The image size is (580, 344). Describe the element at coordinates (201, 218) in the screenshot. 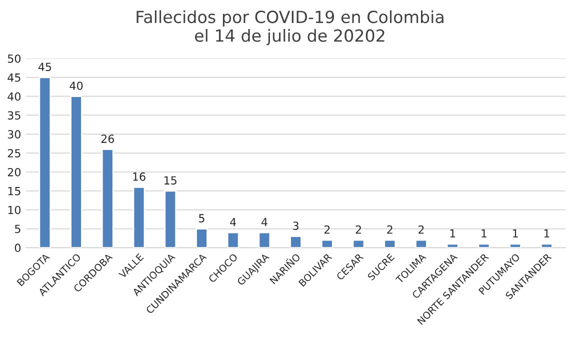

I see `data-label: 5` at that location.